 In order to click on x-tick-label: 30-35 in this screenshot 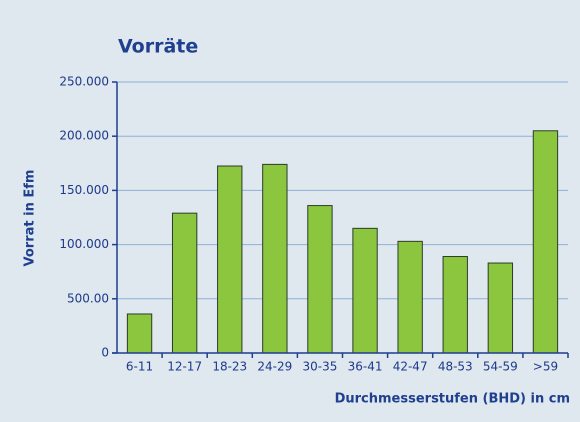, I will do `click(320, 367)`.